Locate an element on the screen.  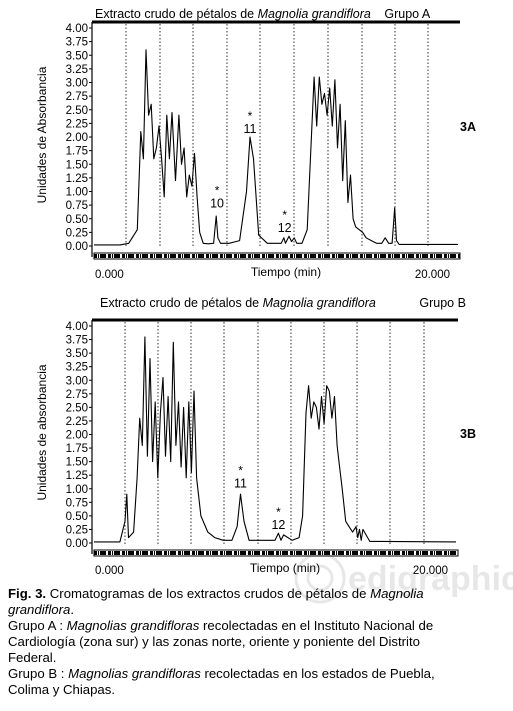
panel-a-title-text: Extracto crudo de pétalos de is located at coordinates (176, 14).